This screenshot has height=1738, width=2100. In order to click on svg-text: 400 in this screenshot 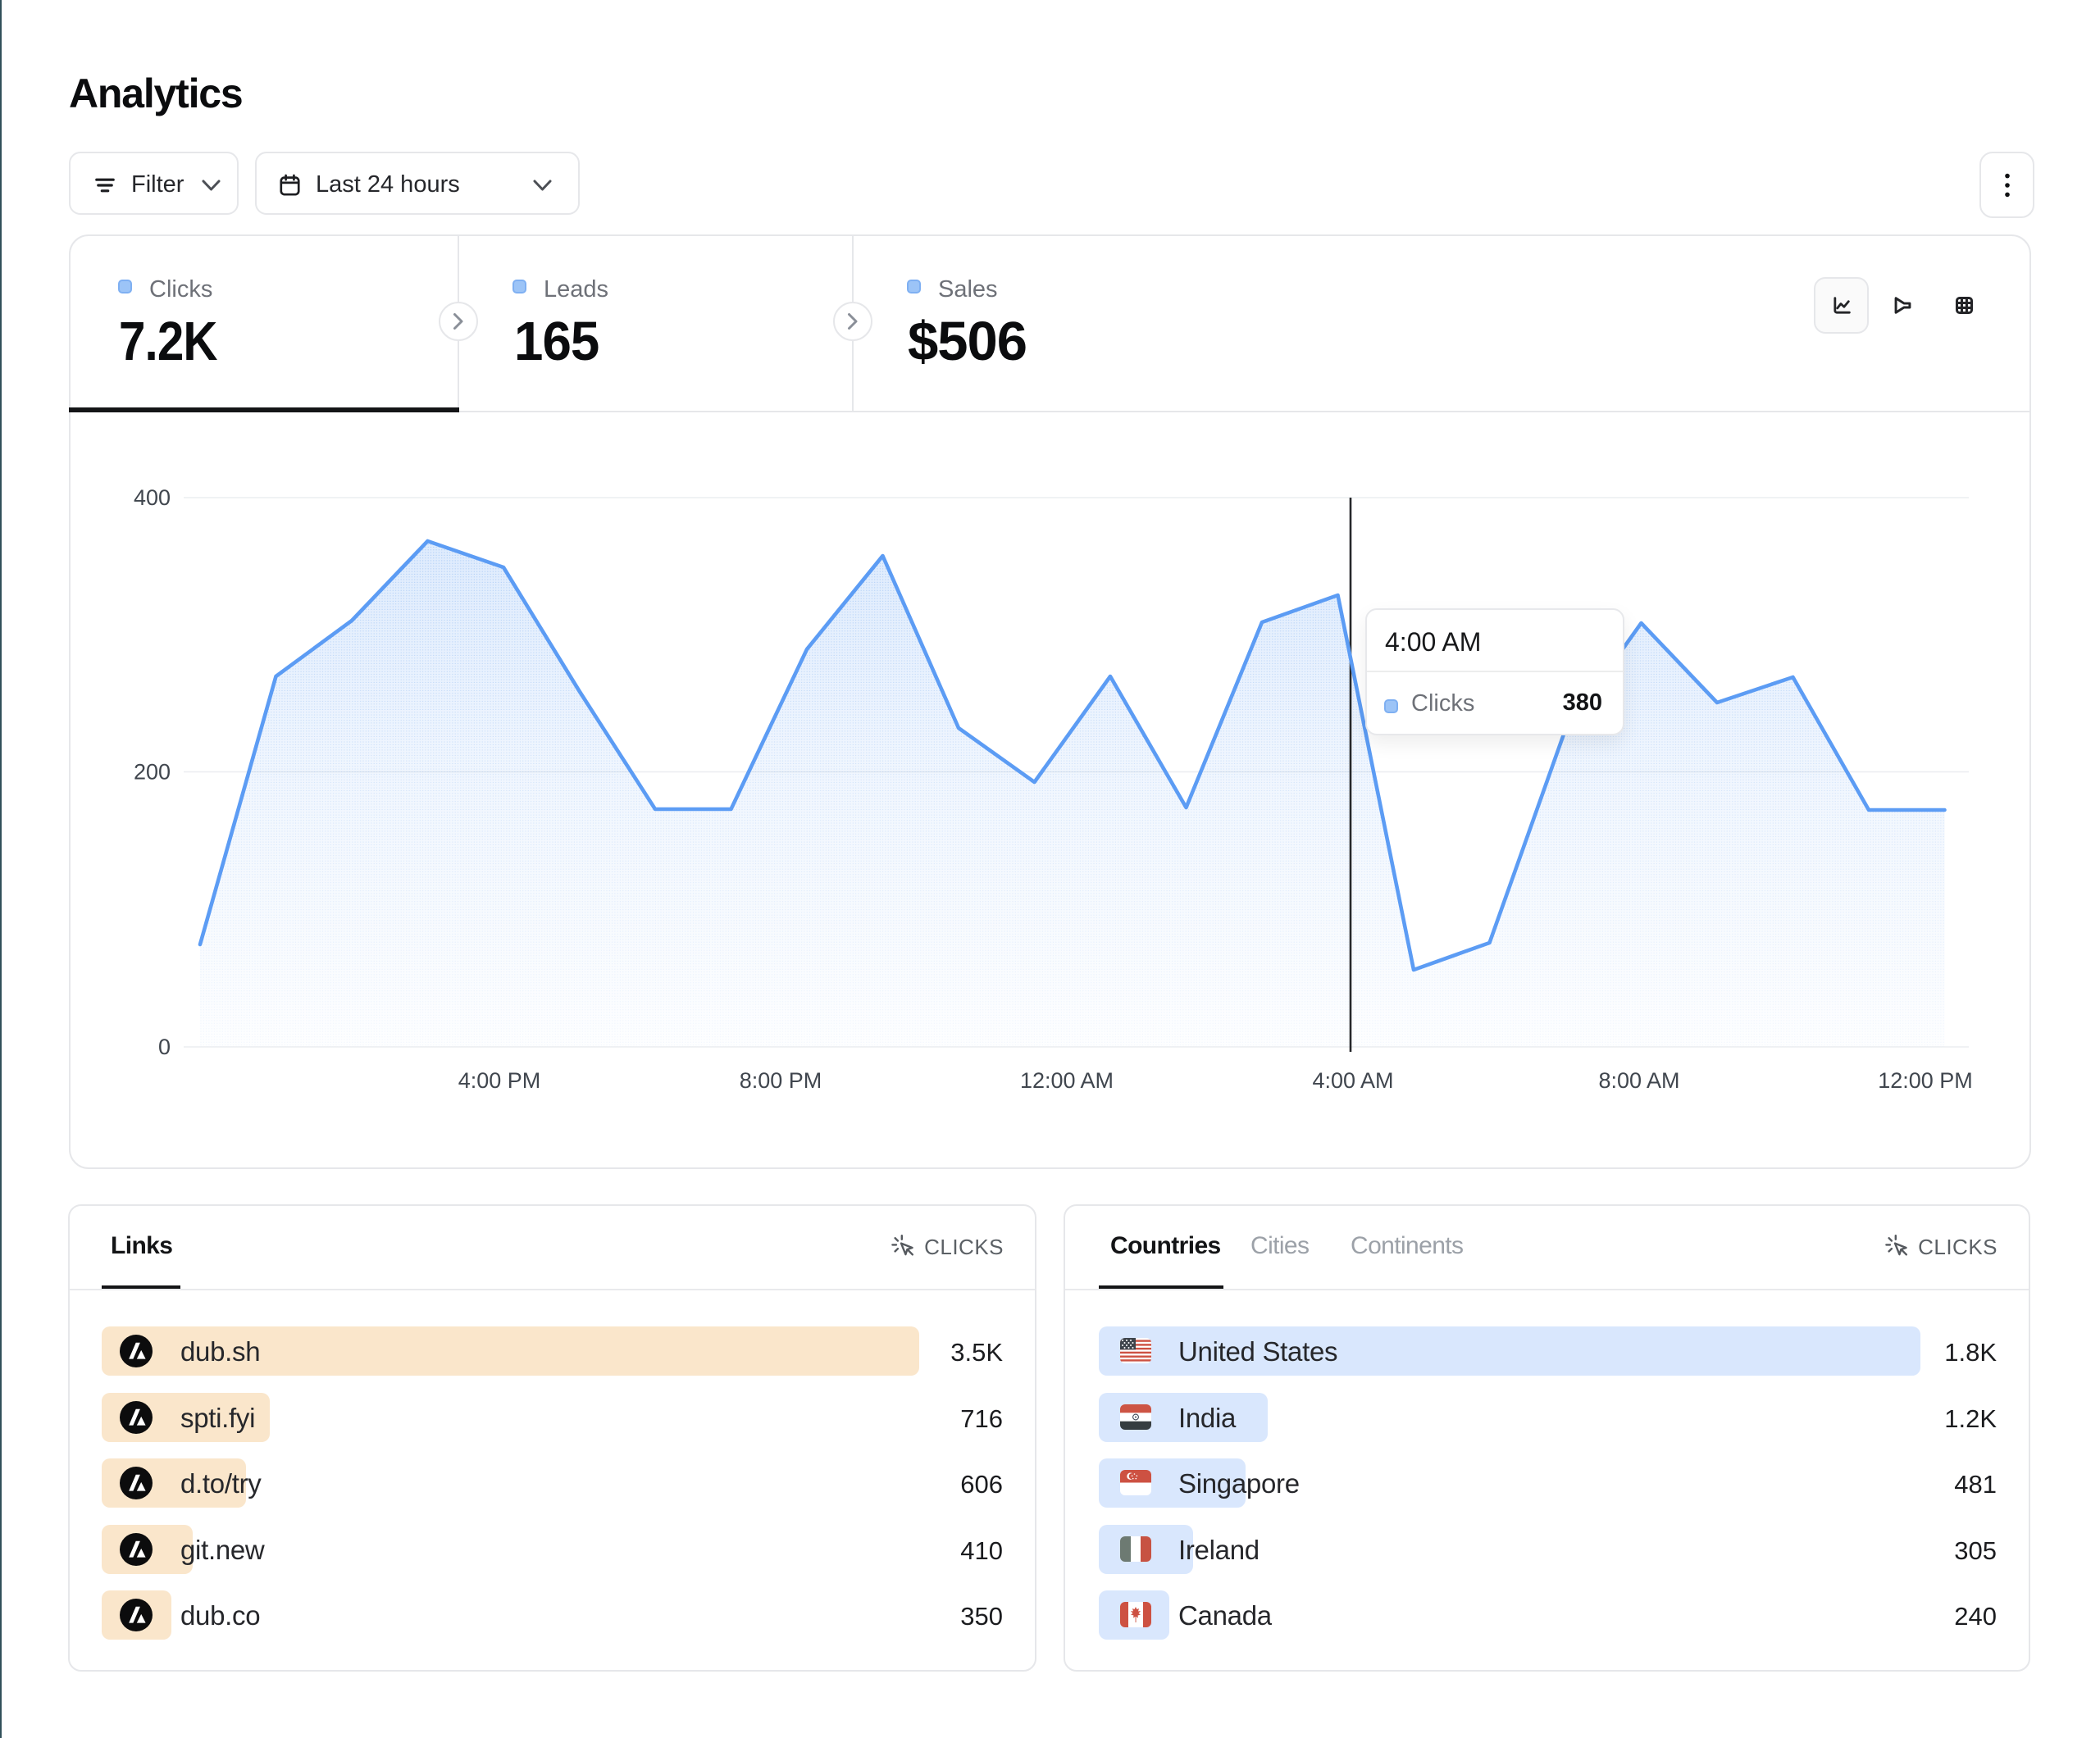, I will do `click(152, 497)`.